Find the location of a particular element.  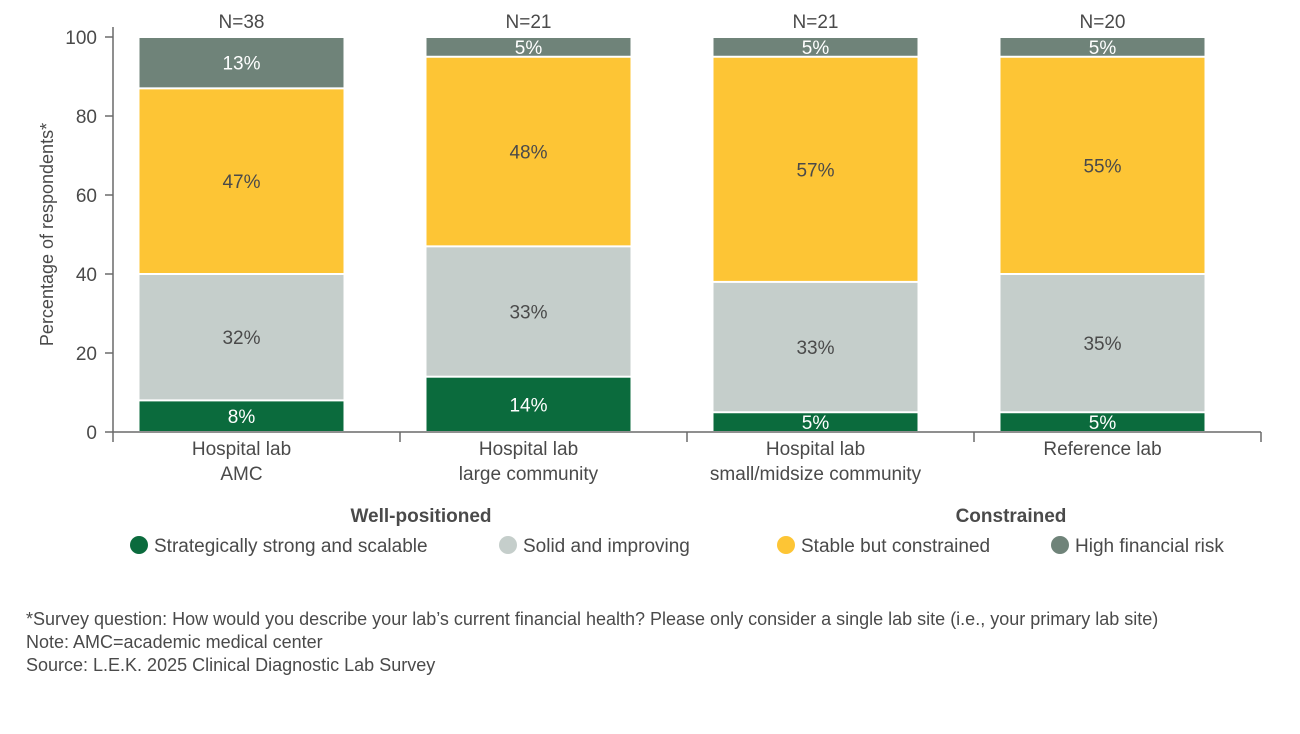

data-label: 32% is located at coordinates (241, 338).